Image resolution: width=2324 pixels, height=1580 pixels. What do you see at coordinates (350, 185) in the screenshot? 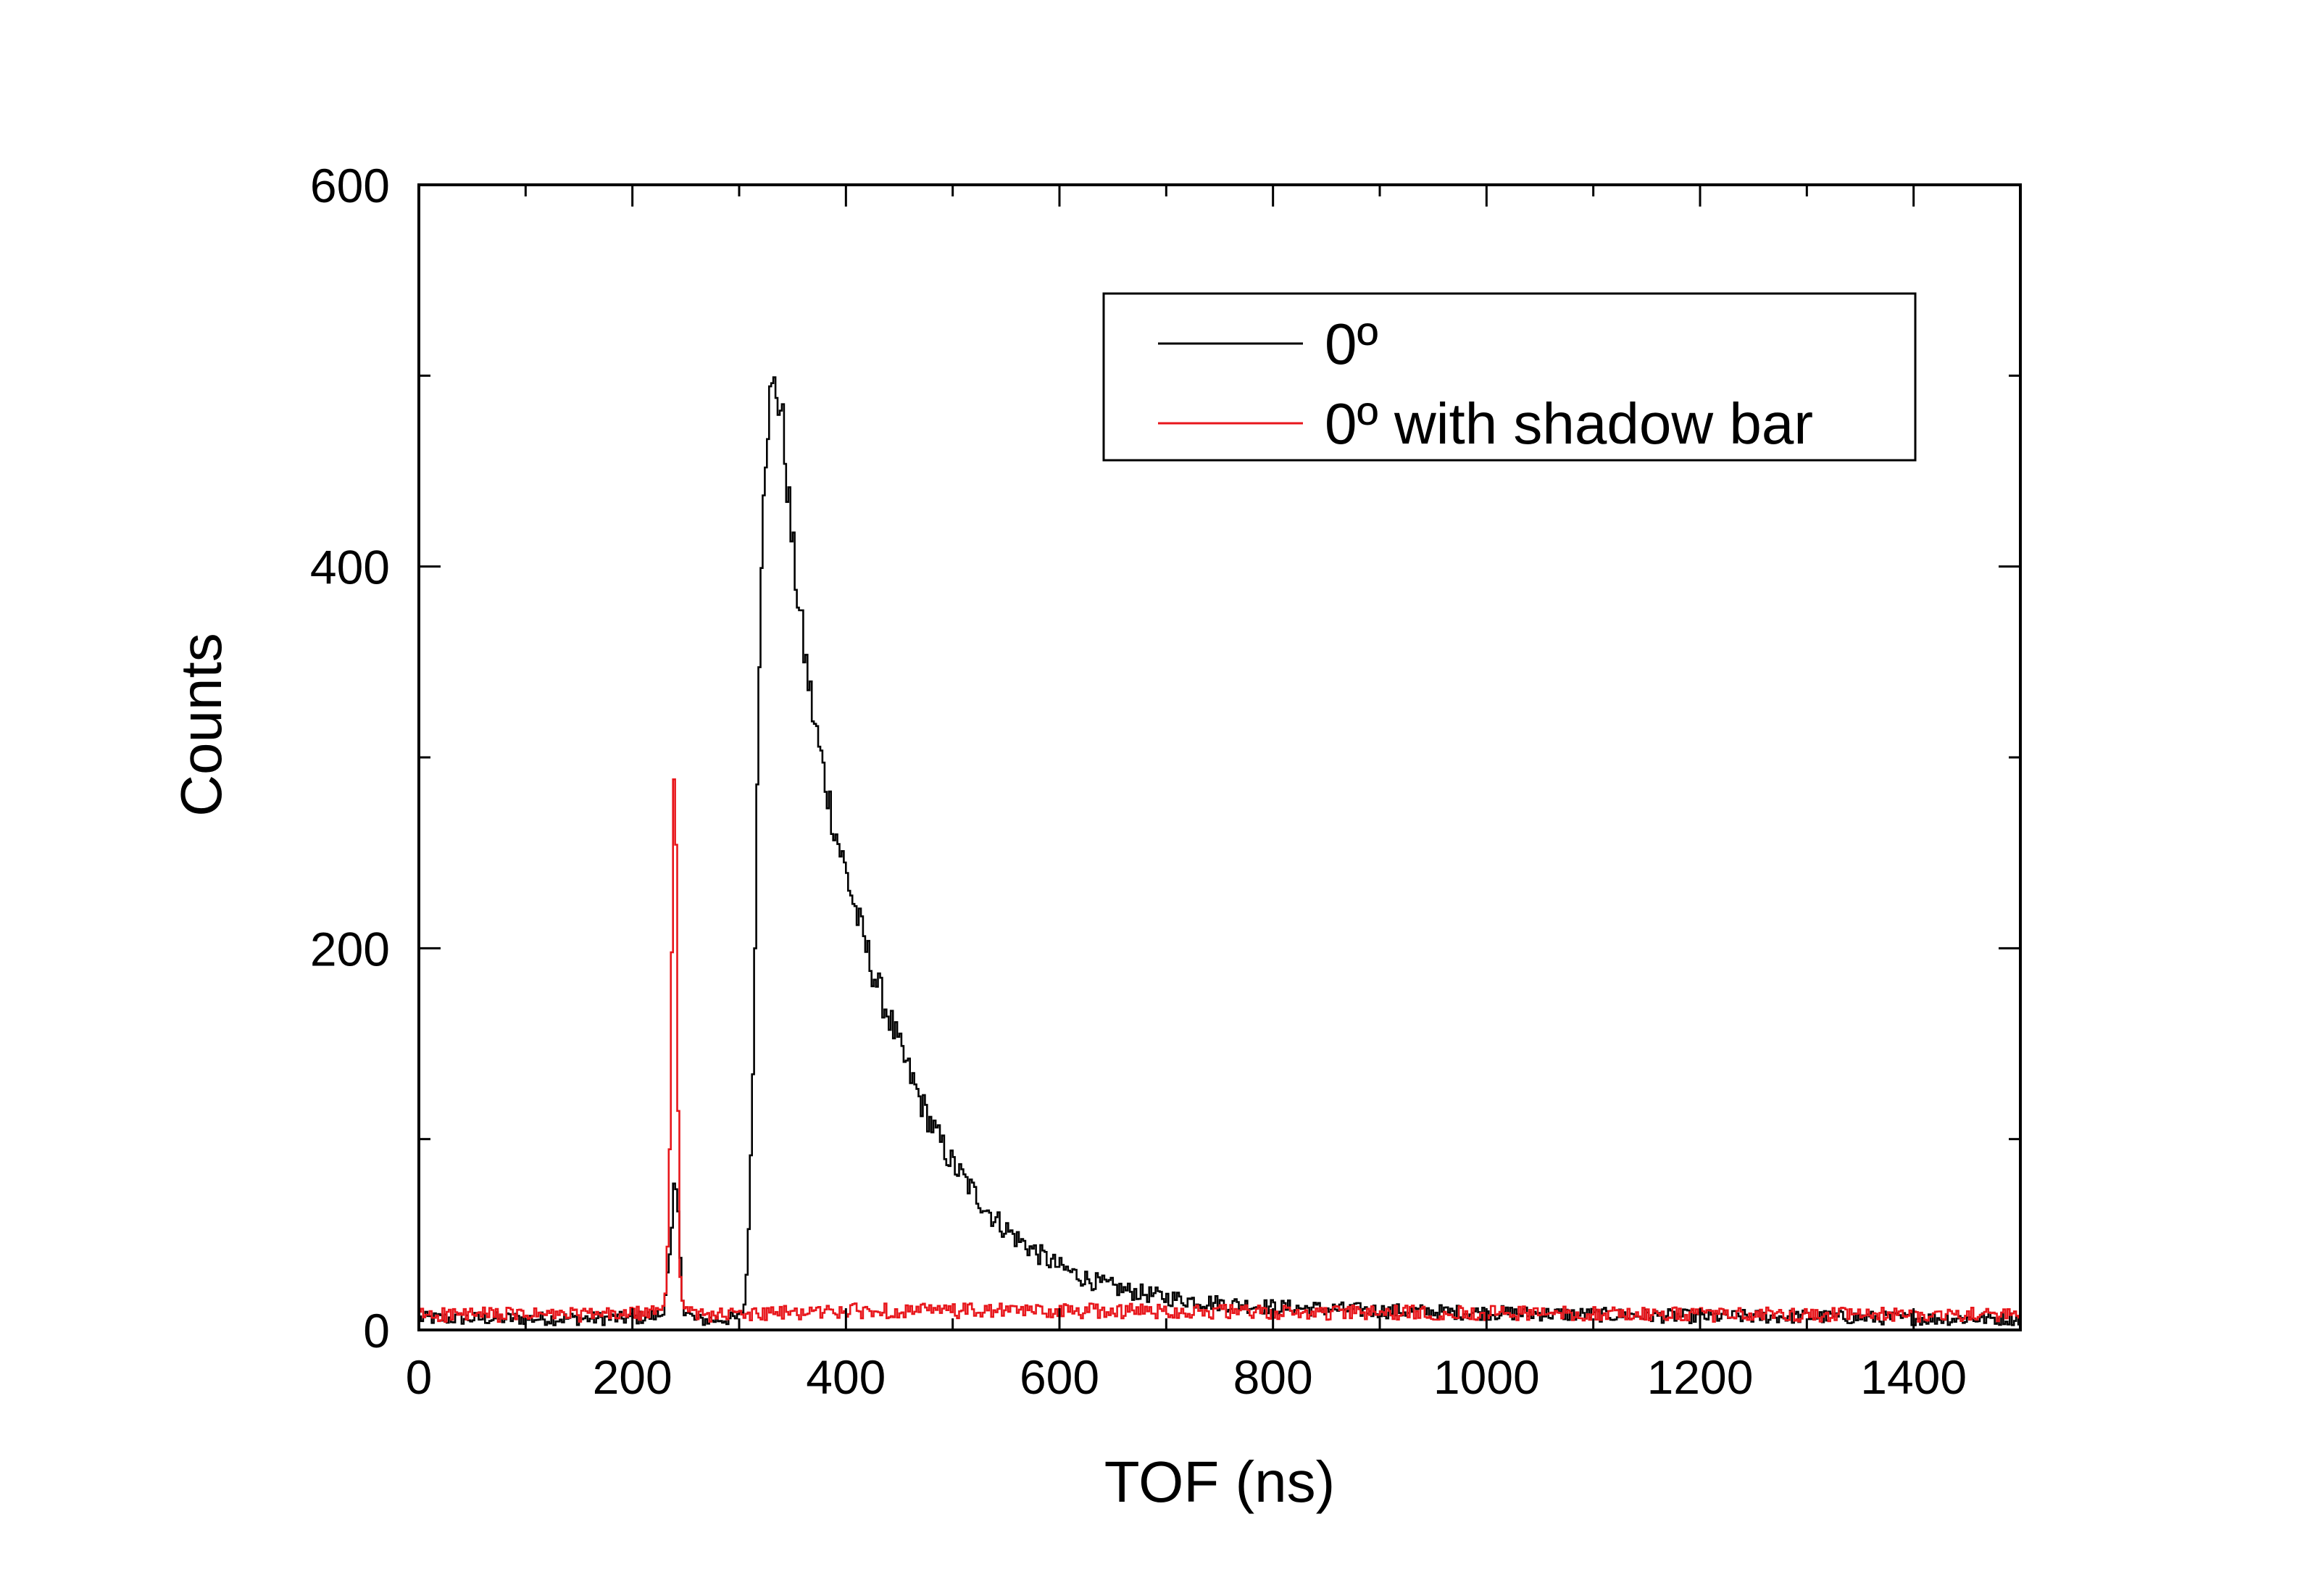
I see `y-tick-label: 600` at bounding box center [350, 185].